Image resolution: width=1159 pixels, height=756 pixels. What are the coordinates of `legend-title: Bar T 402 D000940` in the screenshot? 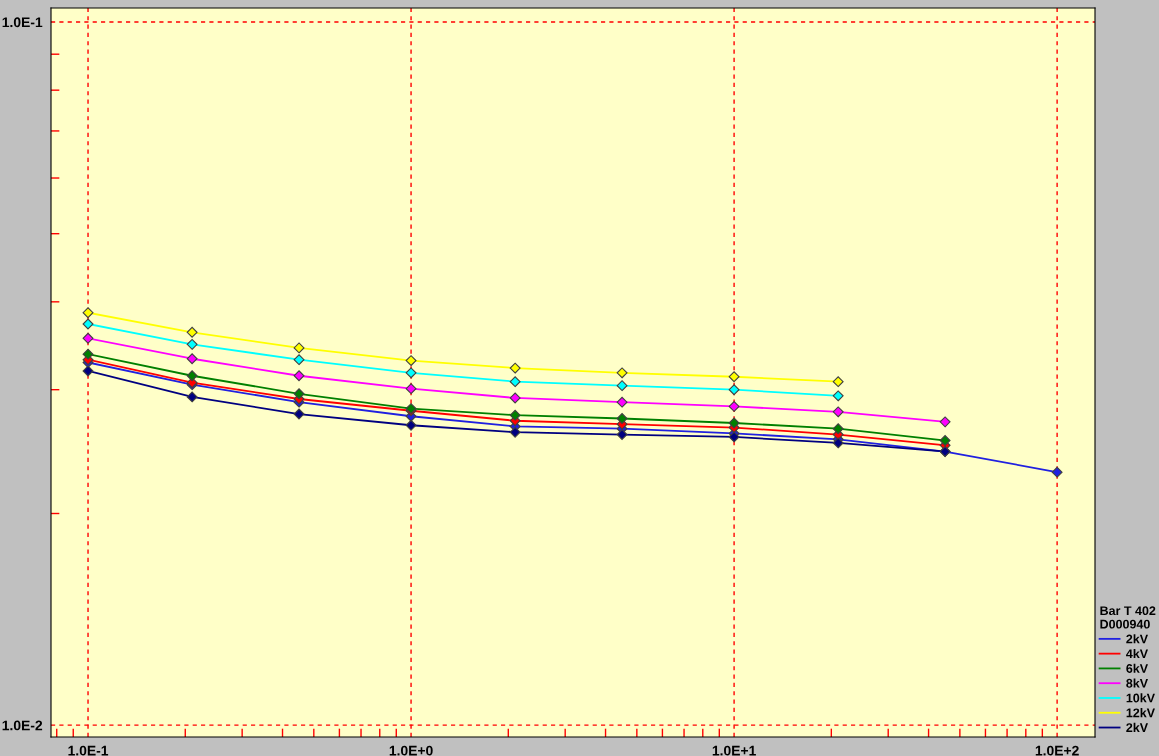 It's located at (1128, 617).